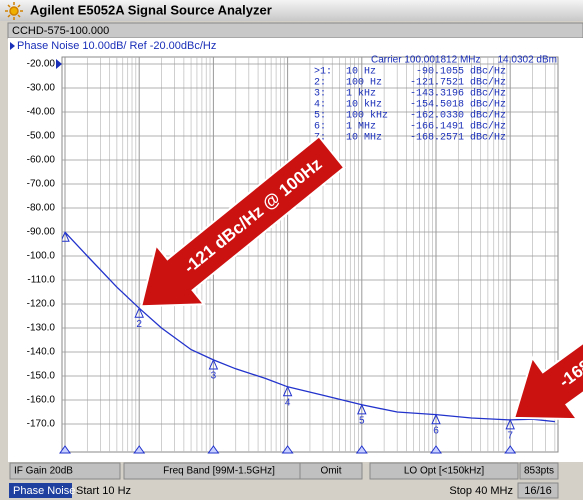 Image resolution: width=583 pixels, height=500 pixels. Describe the element at coordinates (41, 136) in the screenshot. I see `y-tick-label: -50.00` at that location.